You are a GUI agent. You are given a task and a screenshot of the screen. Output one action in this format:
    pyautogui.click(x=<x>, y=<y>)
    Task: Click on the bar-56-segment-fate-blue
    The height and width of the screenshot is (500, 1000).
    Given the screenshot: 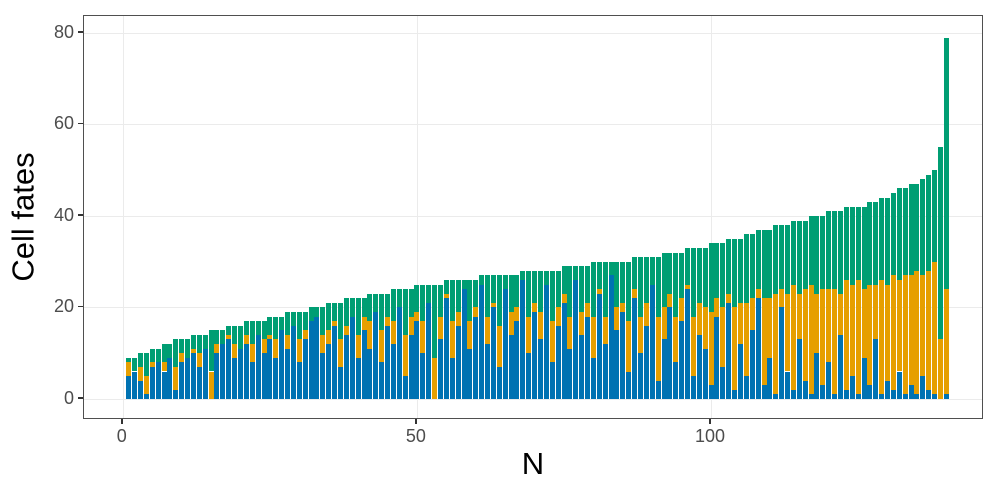 What is the action you would take?
    pyautogui.click(x=452, y=378)
    